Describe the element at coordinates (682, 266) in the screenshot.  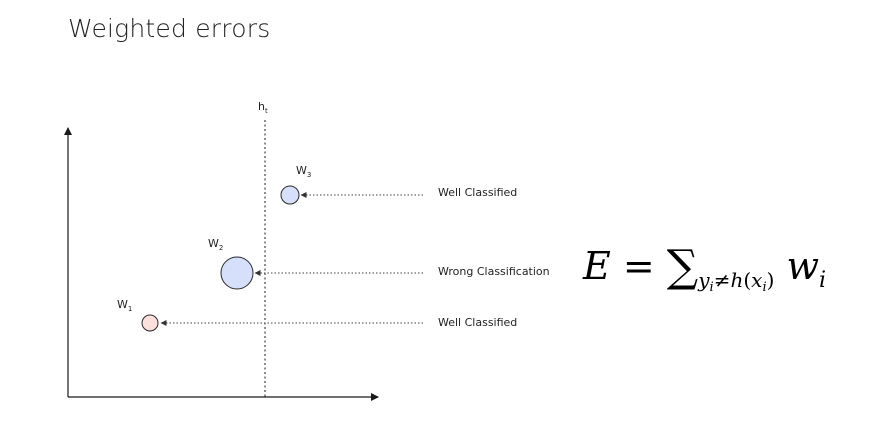
I see `formula-sigma: ∑` at that location.